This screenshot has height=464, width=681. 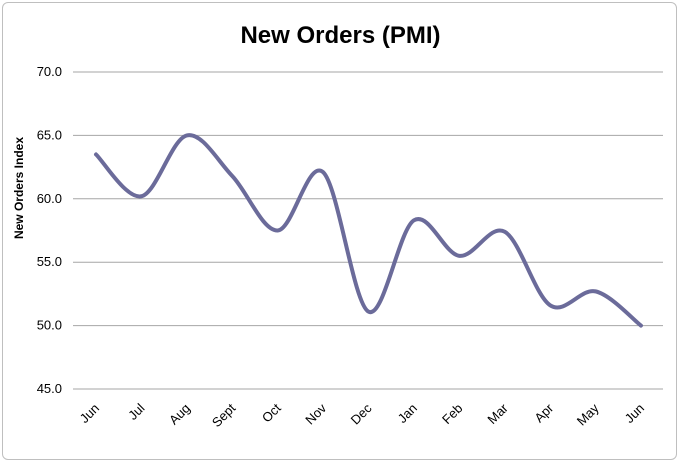 I want to click on x-tick-label: May, so click(x=588, y=414).